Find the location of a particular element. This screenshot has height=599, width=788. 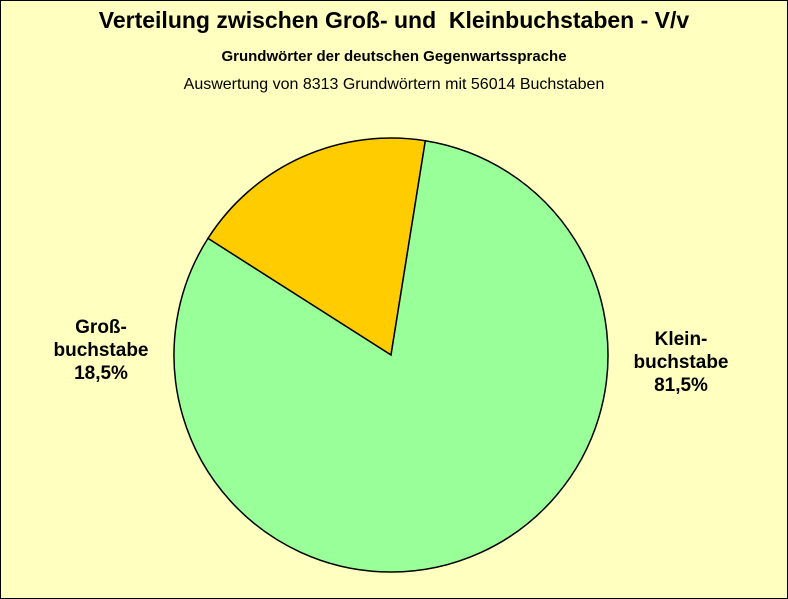

slice-label-line-0-0: Groß- is located at coordinates (101, 327).